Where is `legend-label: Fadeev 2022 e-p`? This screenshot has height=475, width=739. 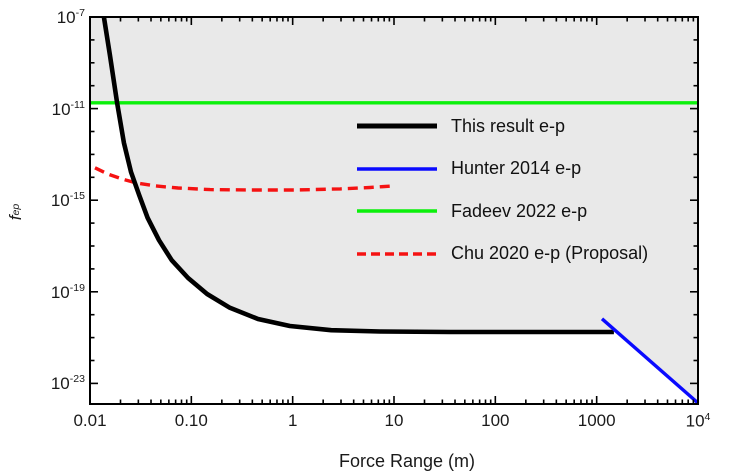 legend-label: Fadeev 2022 e-p is located at coordinates (519, 210).